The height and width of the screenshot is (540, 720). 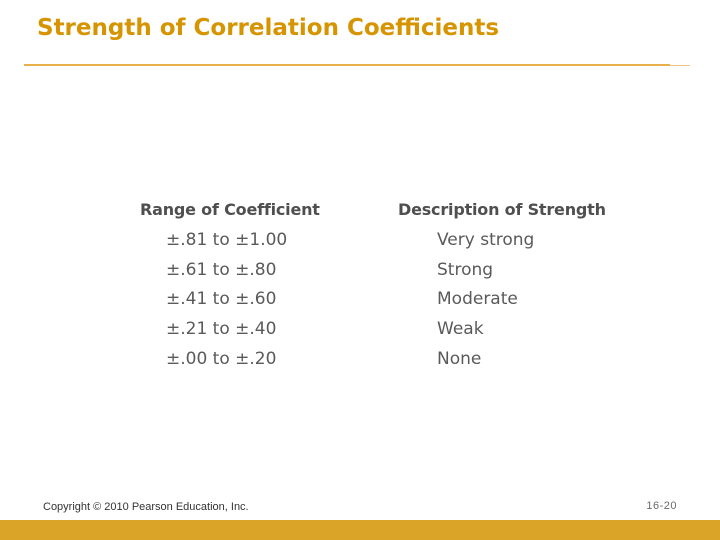 I want to click on title-divider, so click(x=347, y=65).